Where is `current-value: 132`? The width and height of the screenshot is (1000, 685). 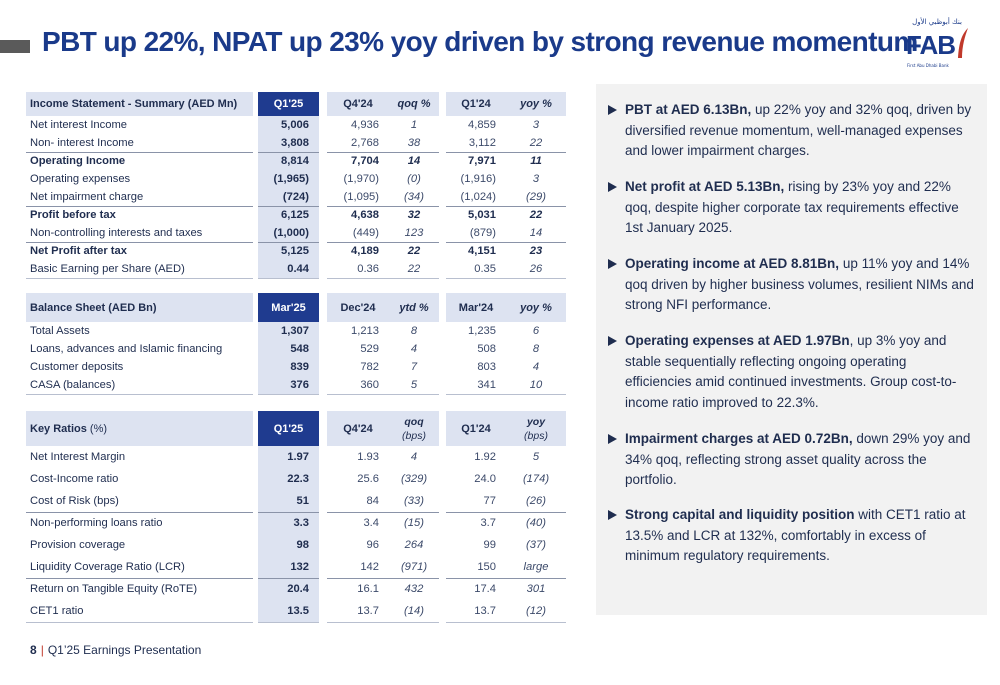
current-value: 132 is located at coordinates (288, 567).